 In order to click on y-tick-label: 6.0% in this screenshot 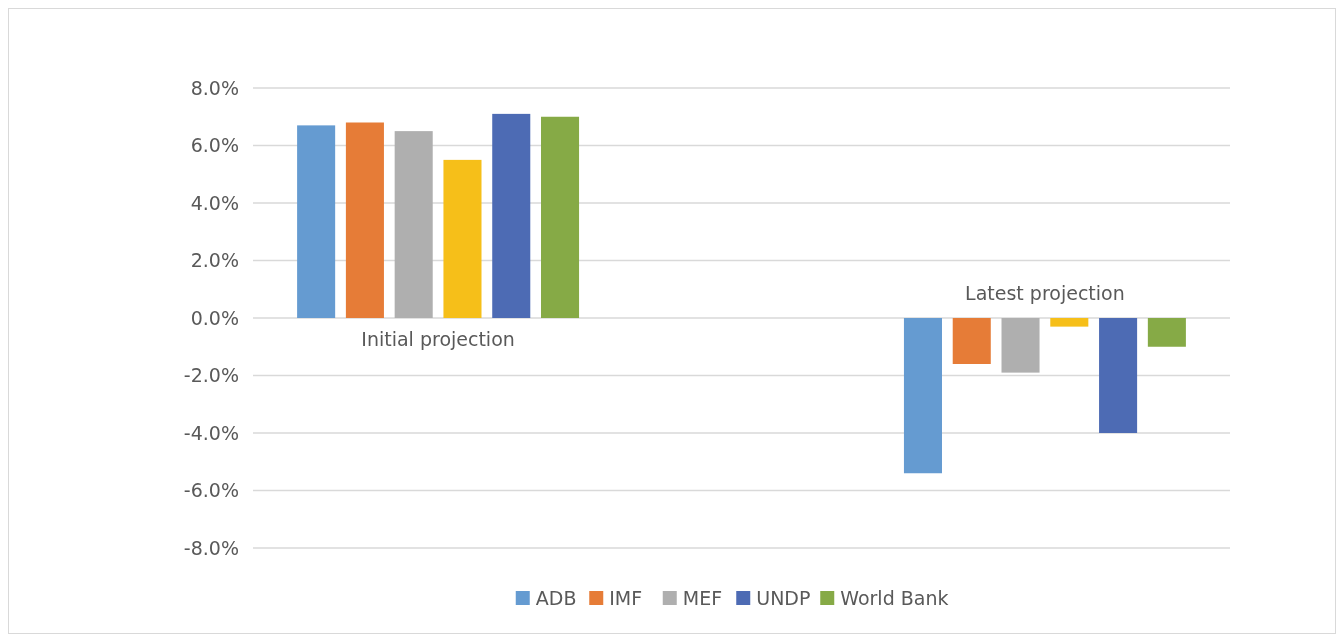, I will do `click(214, 145)`.